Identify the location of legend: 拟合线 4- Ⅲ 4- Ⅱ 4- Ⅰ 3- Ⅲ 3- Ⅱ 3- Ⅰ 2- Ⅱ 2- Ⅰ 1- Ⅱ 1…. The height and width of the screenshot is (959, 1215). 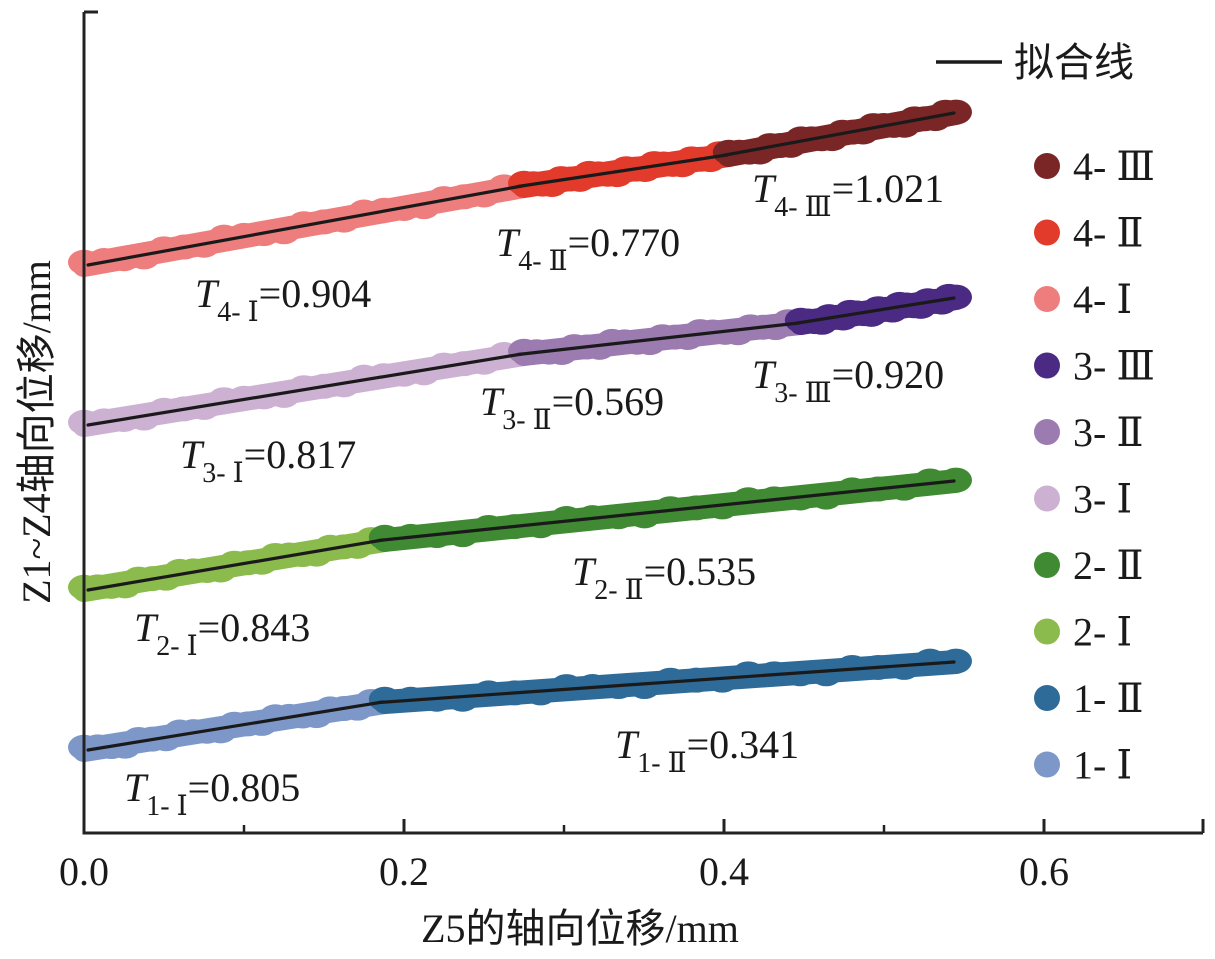
(1045, 414).